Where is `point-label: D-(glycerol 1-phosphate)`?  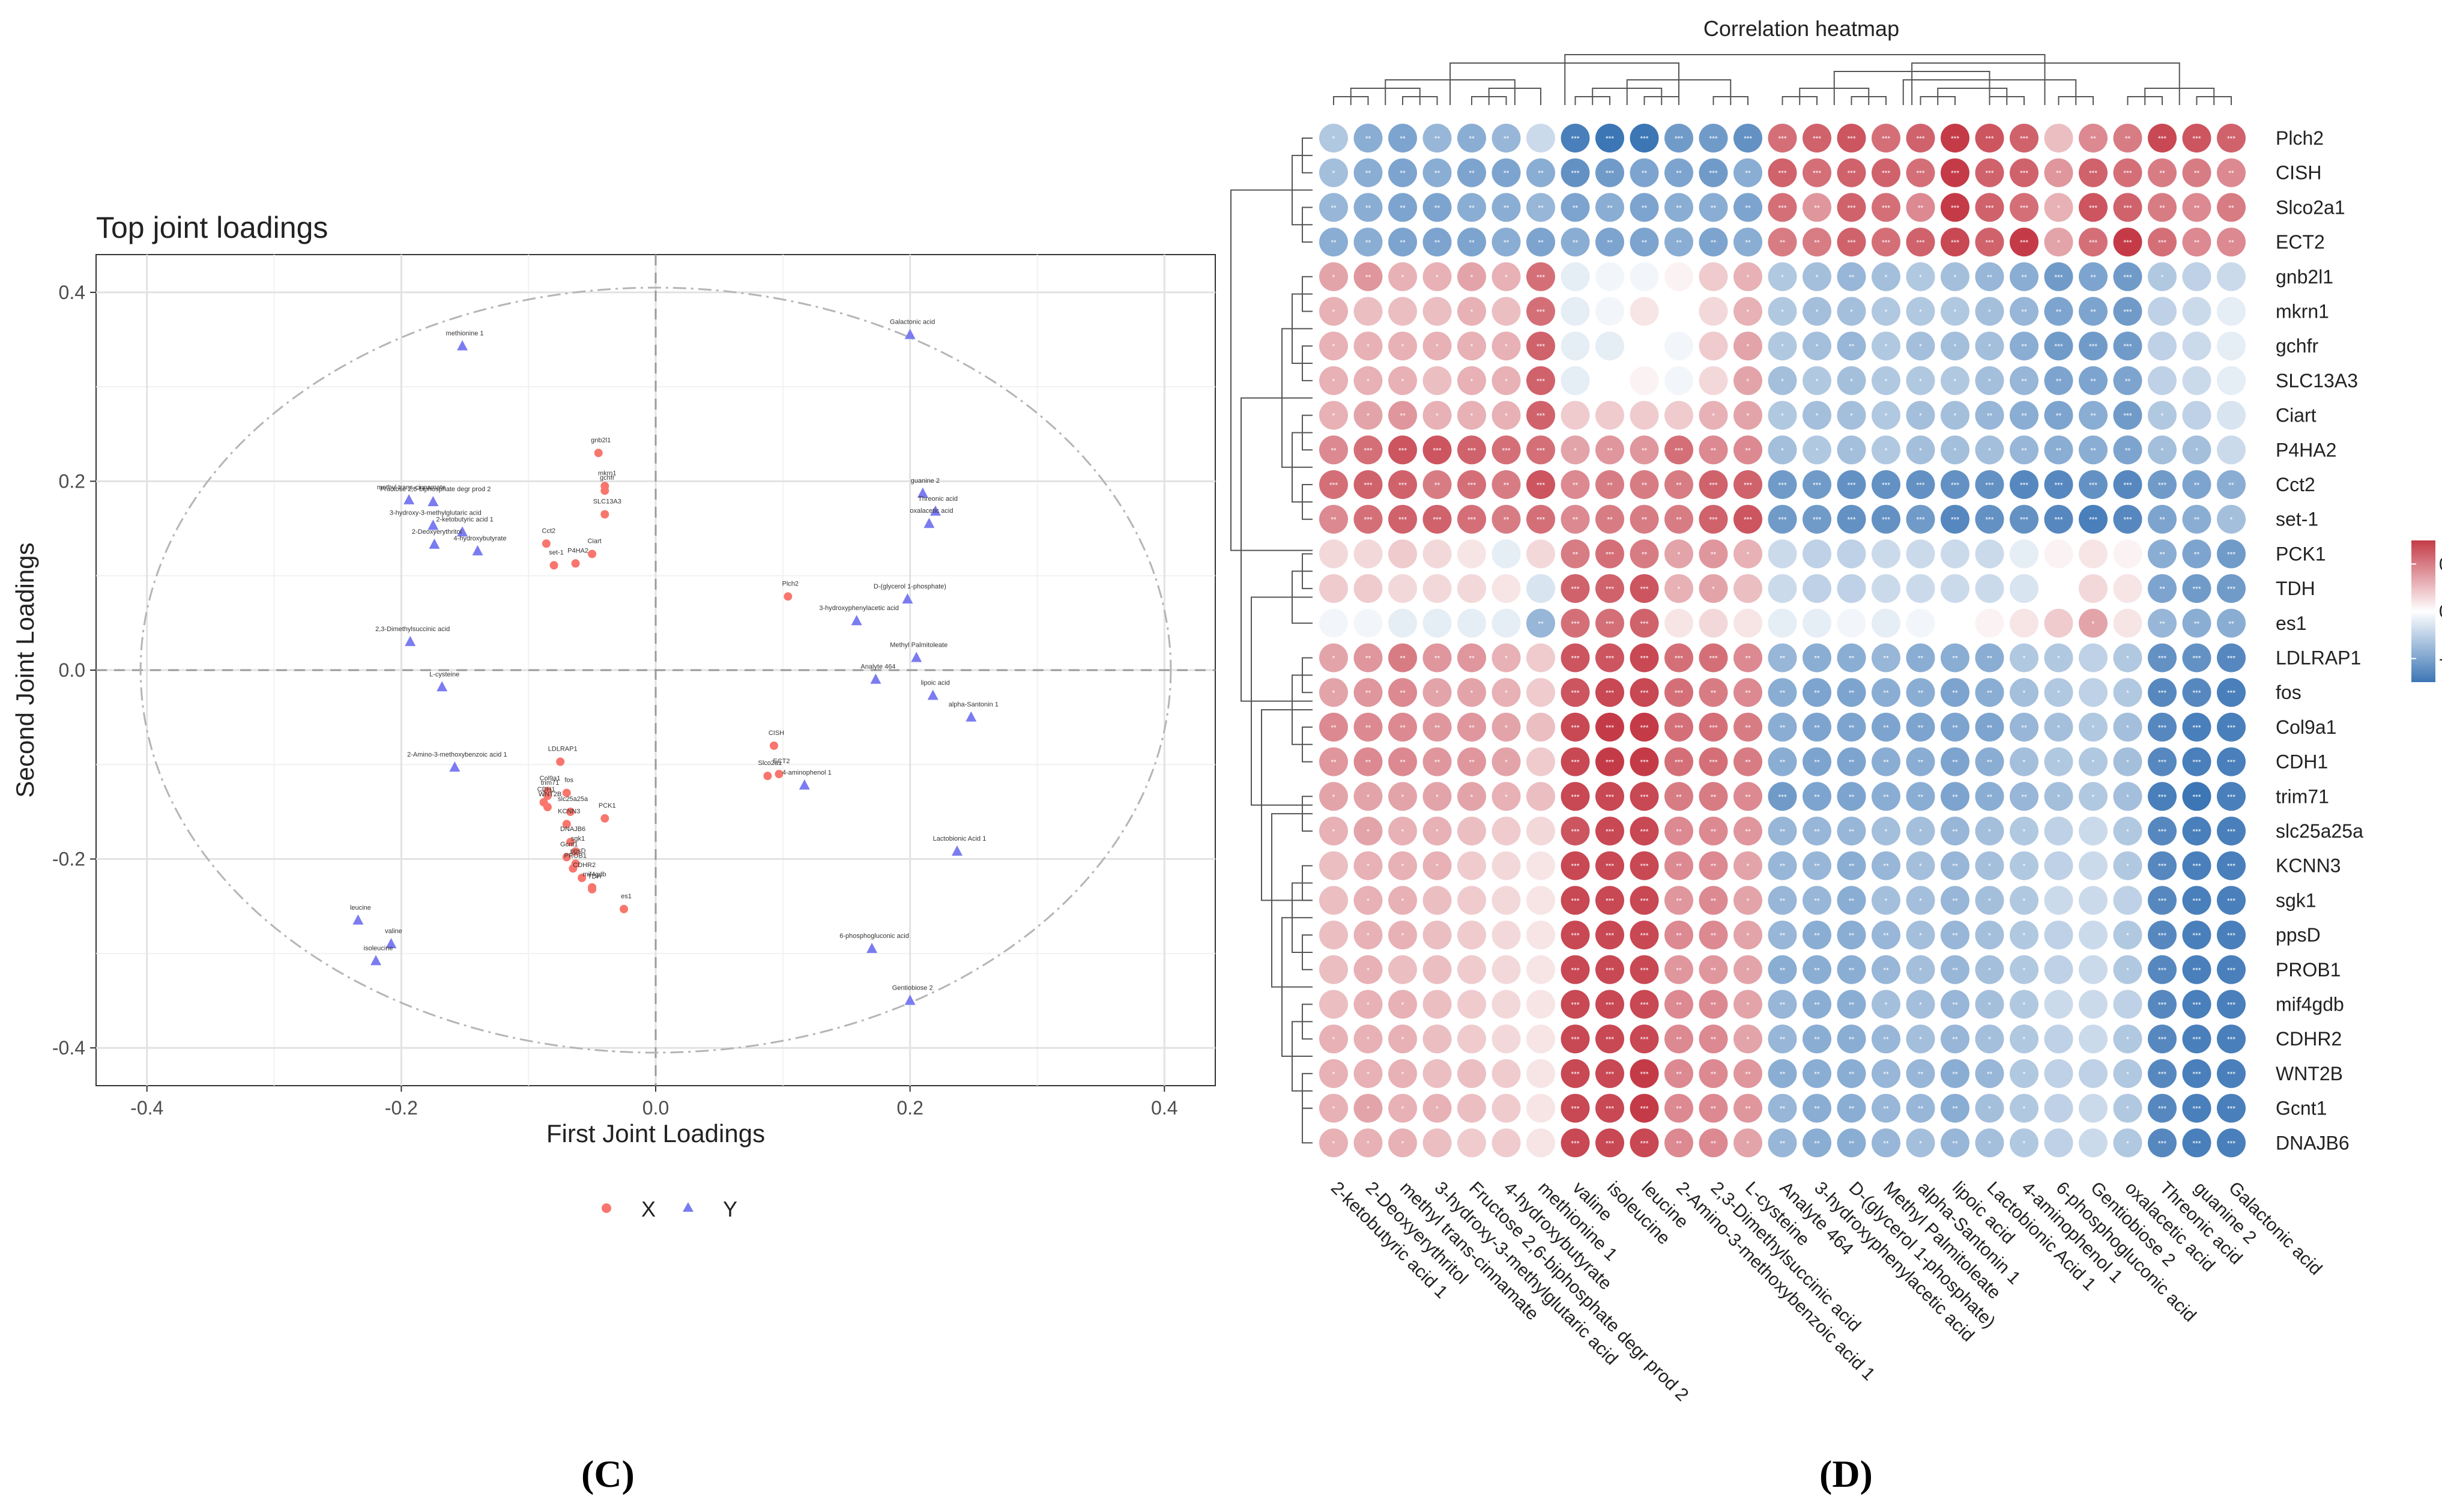 point-label: D-(glycerol 1-phosphate) is located at coordinates (910, 587).